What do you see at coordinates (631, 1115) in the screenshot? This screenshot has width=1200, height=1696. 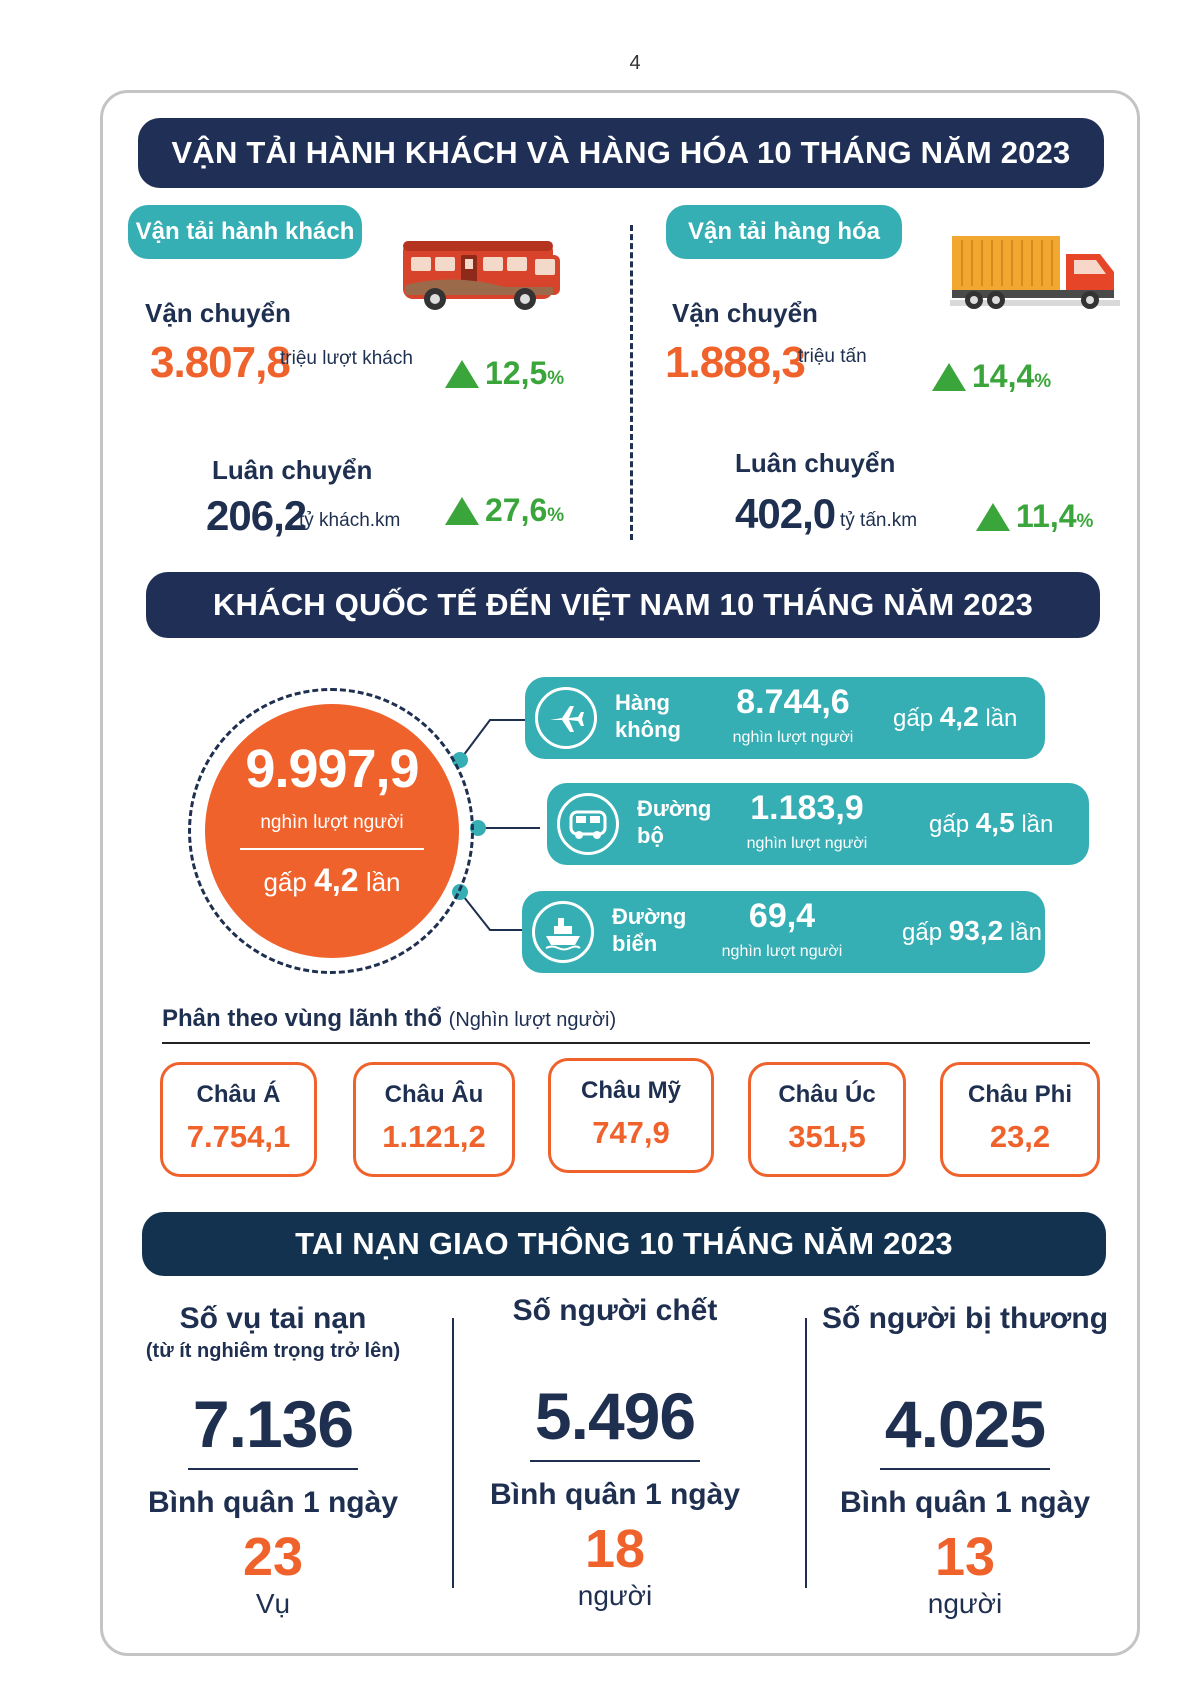 I see `region-card-america: Châu Mỹ 747,9` at bounding box center [631, 1115].